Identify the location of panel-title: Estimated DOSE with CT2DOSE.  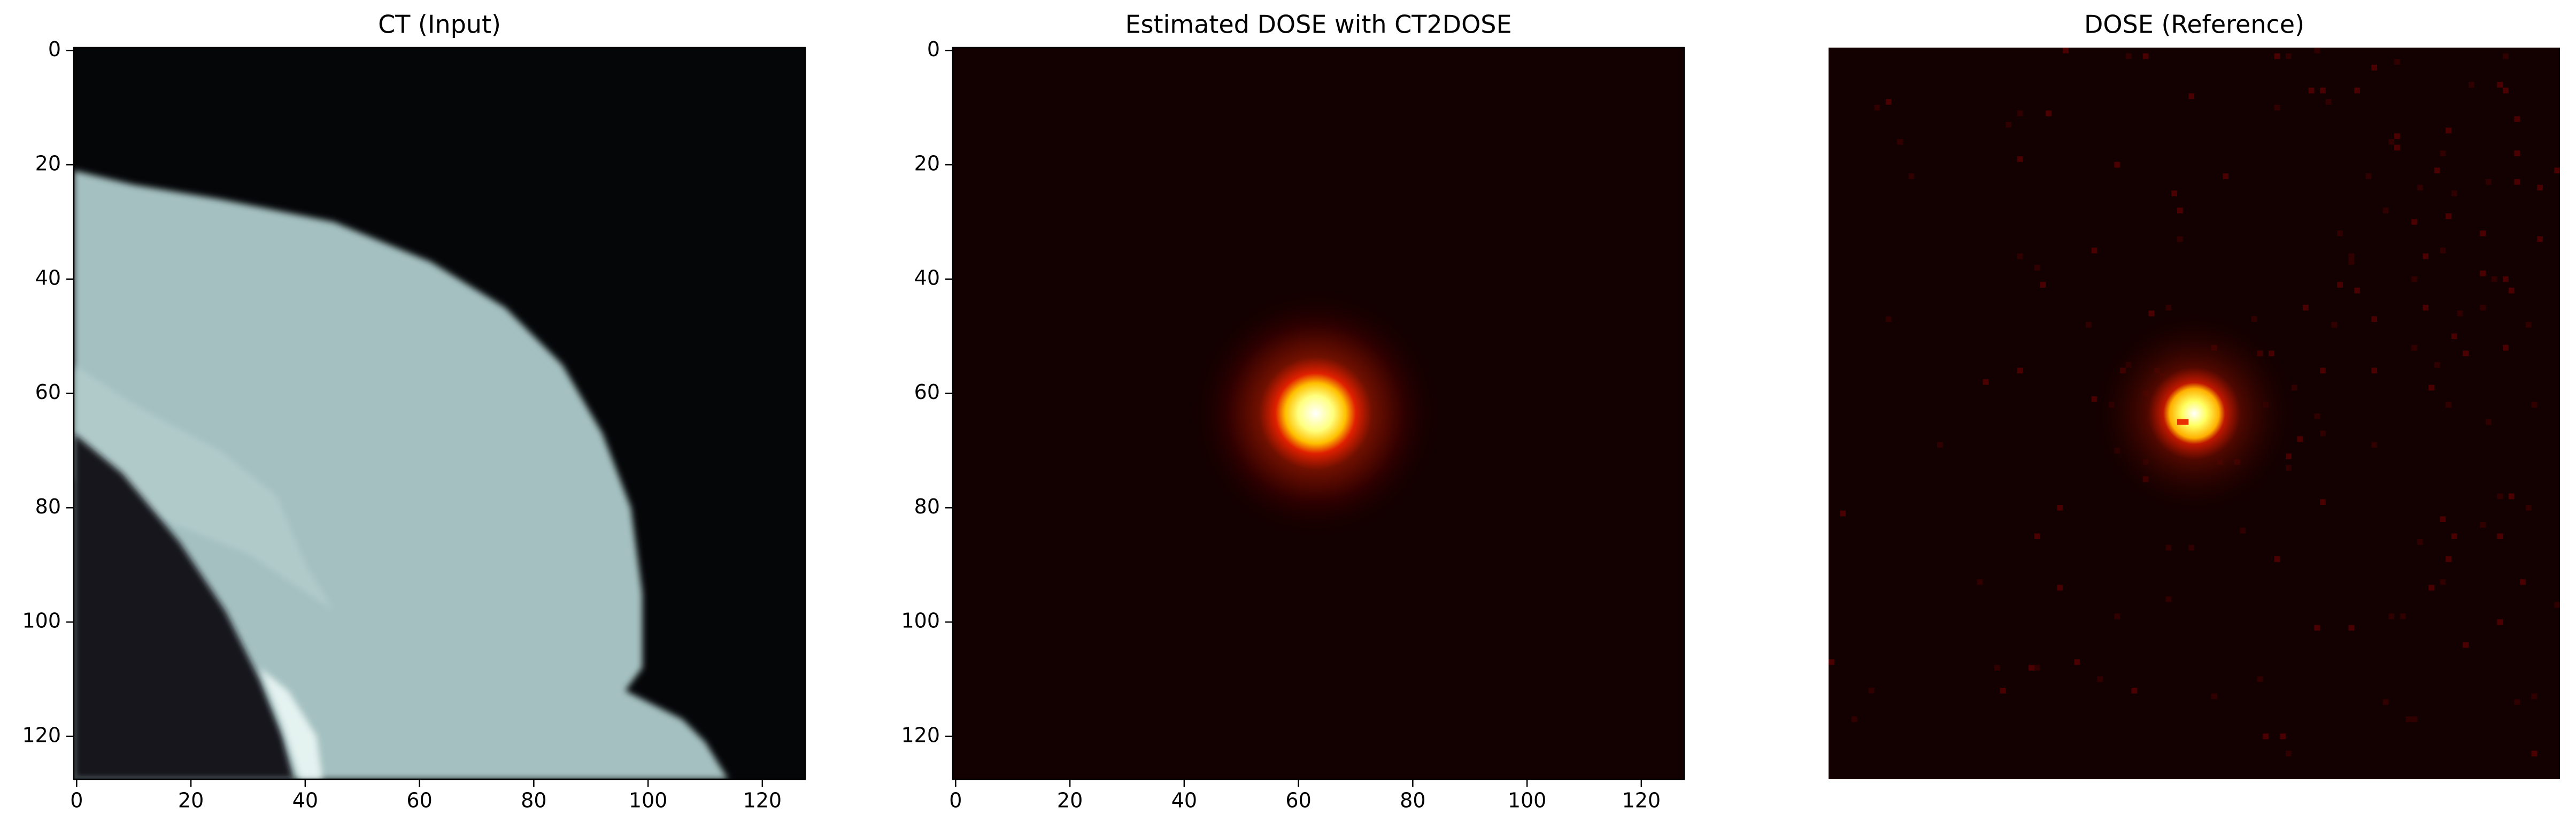
(1318, 24).